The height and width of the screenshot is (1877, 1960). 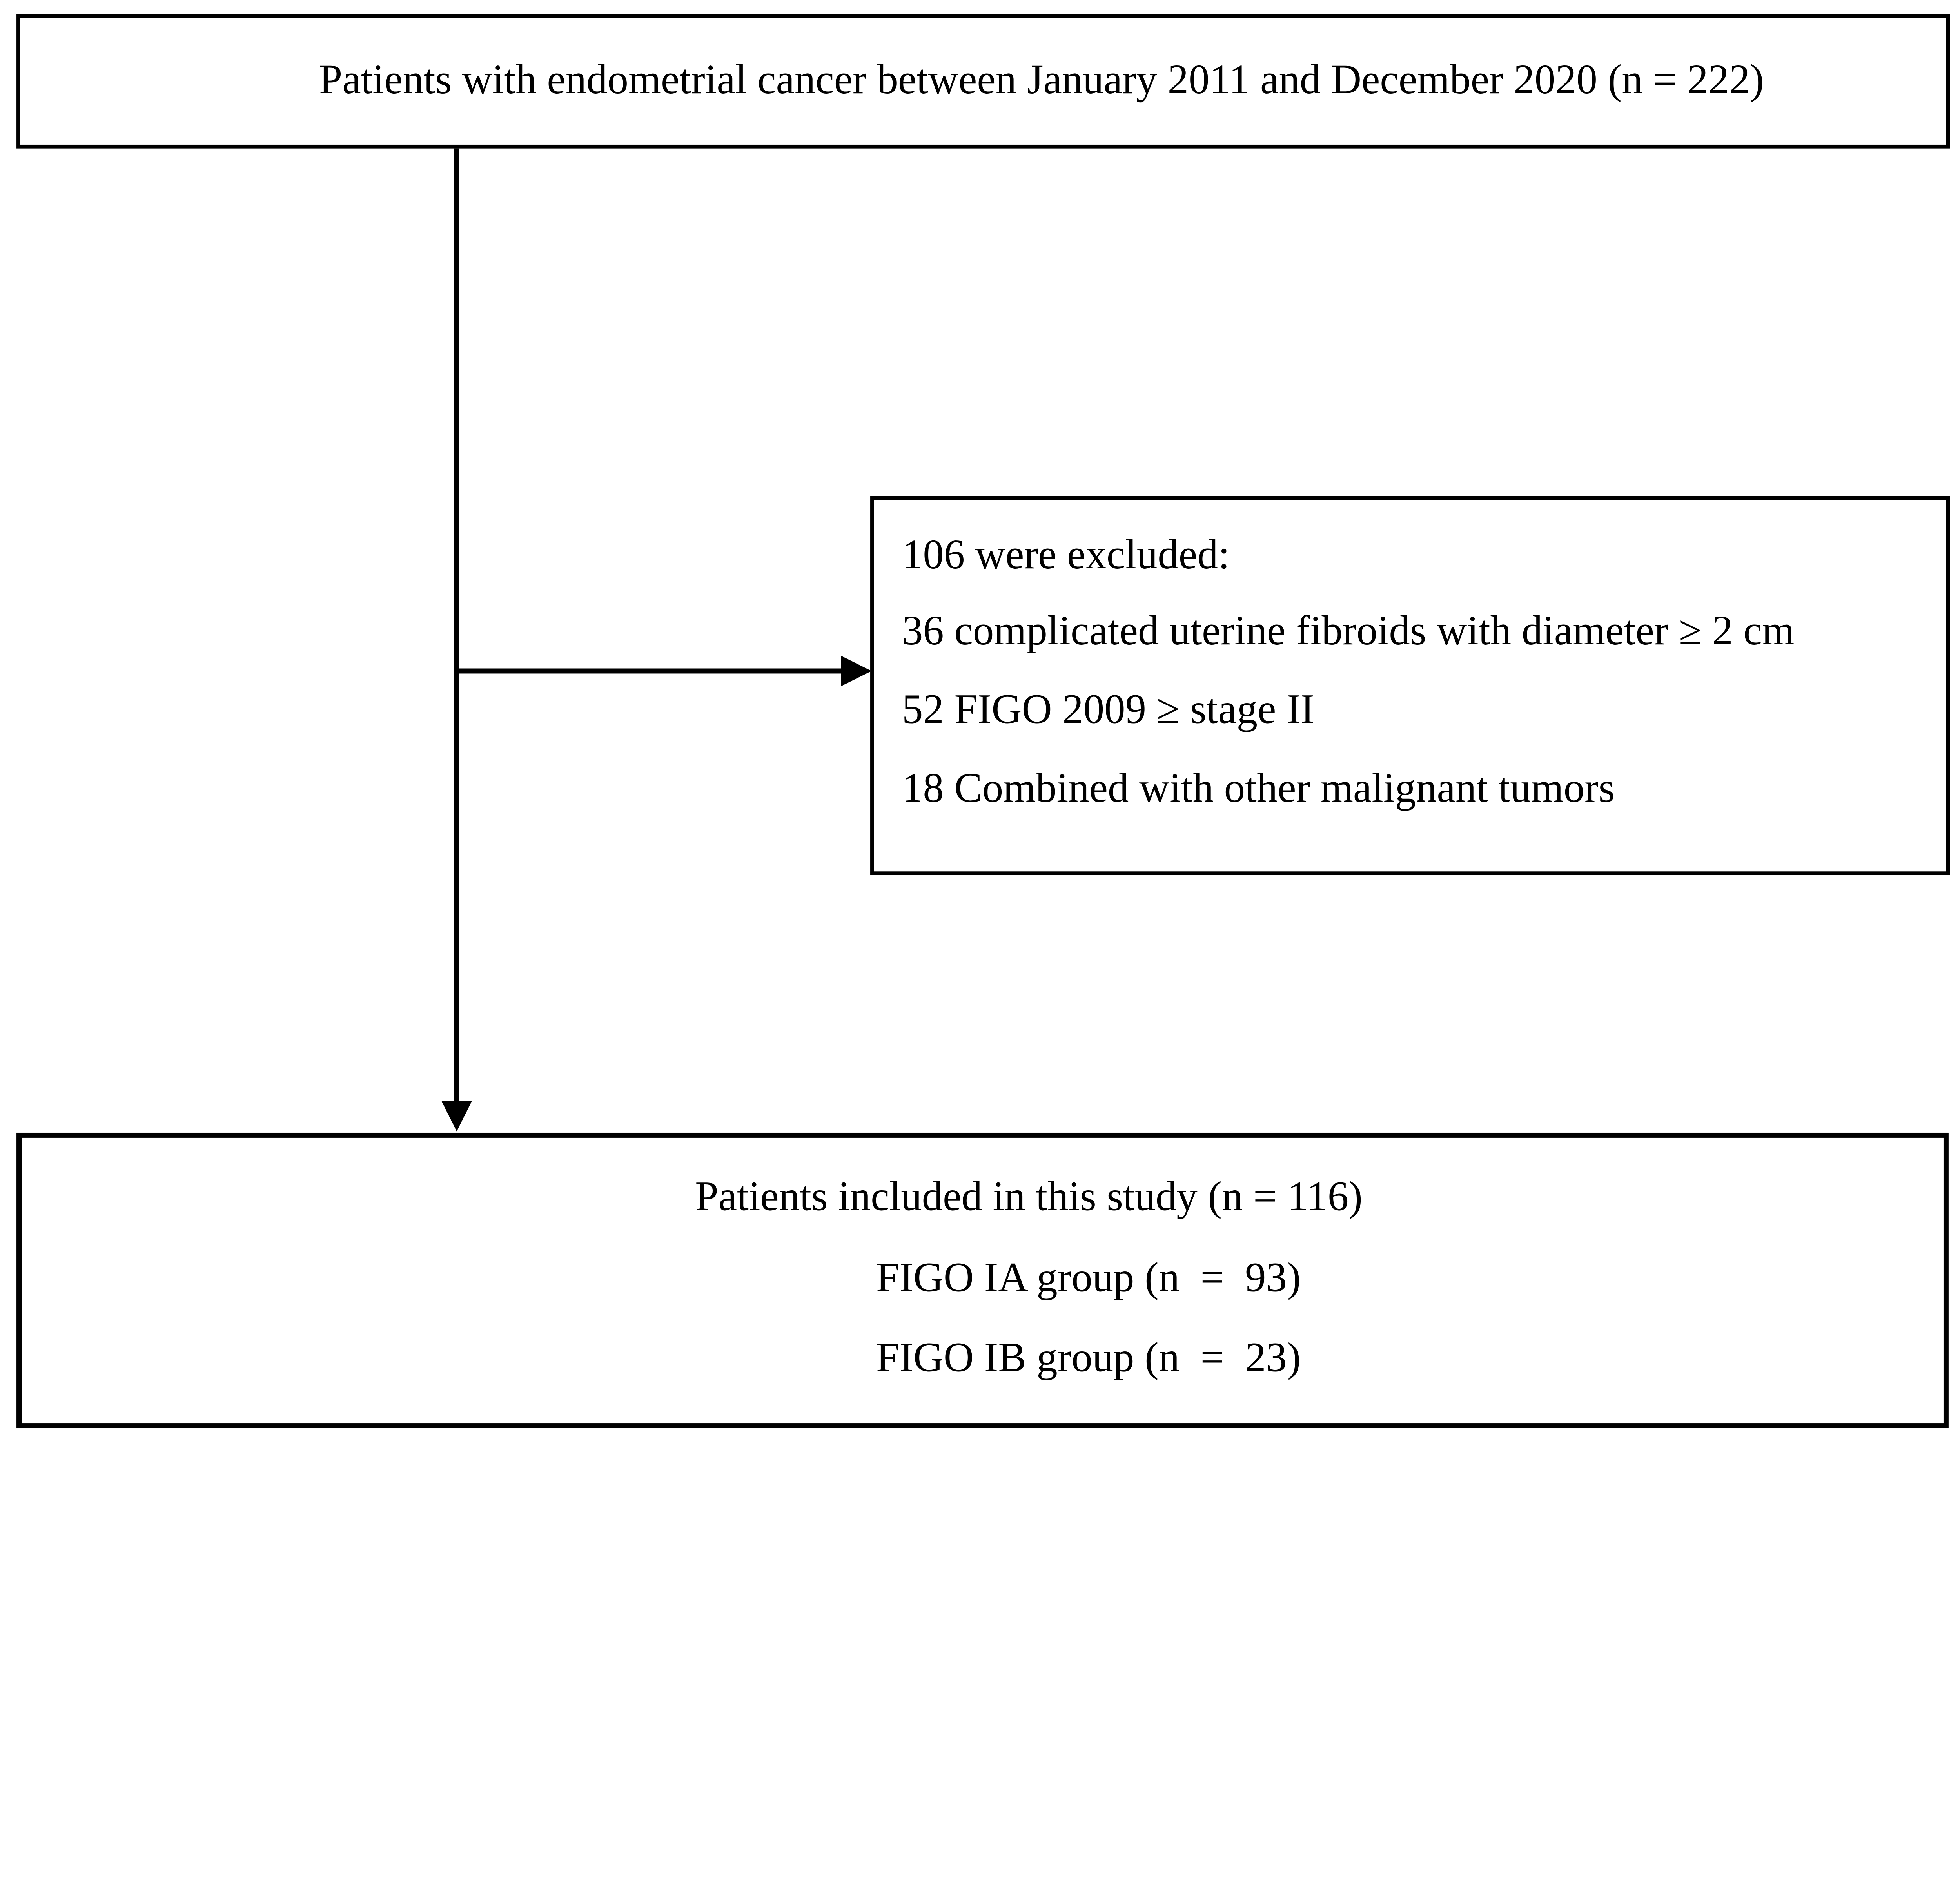 What do you see at coordinates (456, 1116) in the screenshot?
I see `down-arrowhead-icon` at bounding box center [456, 1116].